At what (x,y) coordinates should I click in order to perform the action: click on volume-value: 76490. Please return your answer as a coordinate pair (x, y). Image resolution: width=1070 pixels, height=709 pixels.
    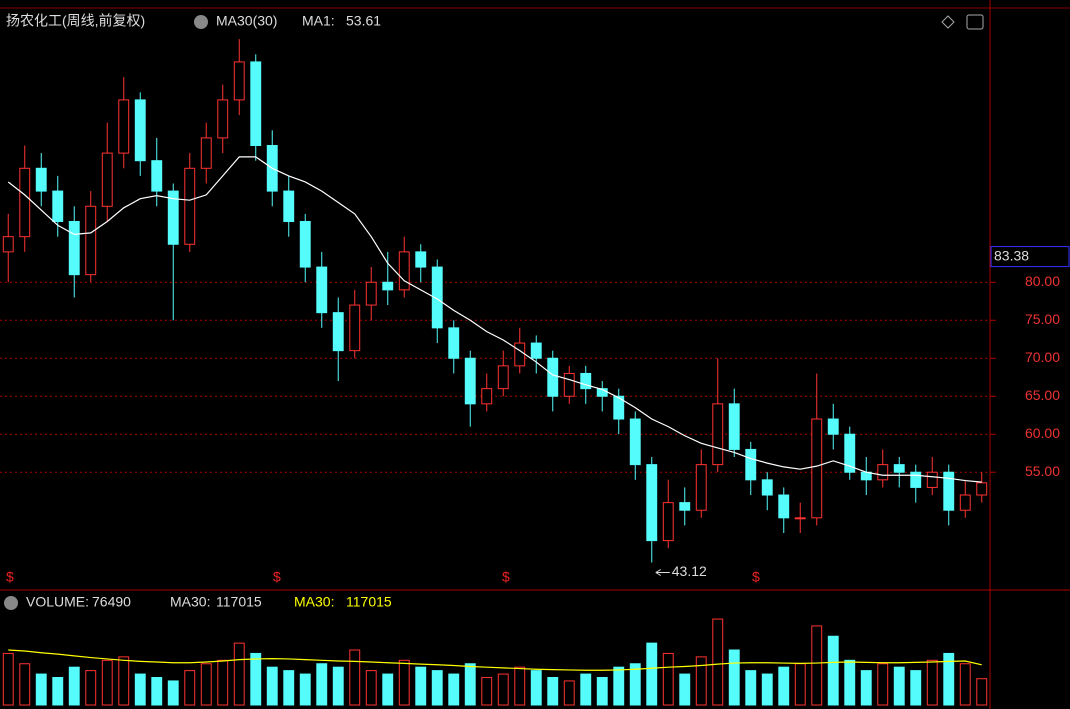
    Looking at the image, I should click on (111, 602).